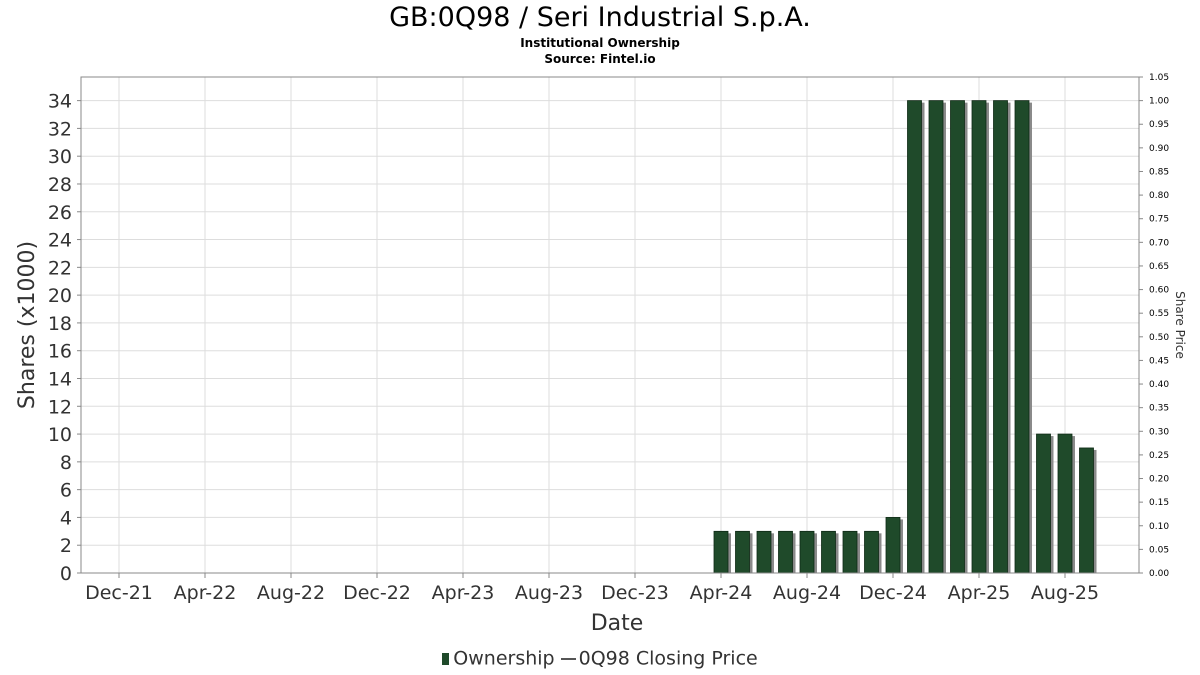 This screenshot has width=1200, height=675. I want to click on chart-title: GB:0Q98 / Seri Industrial S.p.A., so click(600, 17).